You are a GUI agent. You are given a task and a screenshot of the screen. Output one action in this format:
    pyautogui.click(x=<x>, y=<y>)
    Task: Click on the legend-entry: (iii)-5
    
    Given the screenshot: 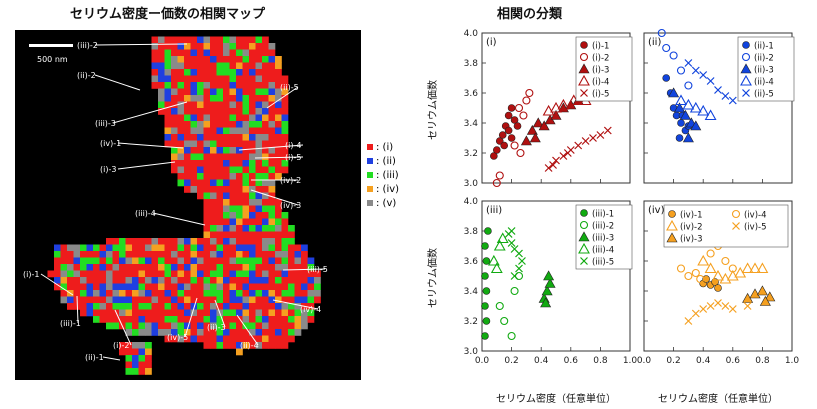 What is the action you would take?
    pyautogui.click(x=603, y=263)
    